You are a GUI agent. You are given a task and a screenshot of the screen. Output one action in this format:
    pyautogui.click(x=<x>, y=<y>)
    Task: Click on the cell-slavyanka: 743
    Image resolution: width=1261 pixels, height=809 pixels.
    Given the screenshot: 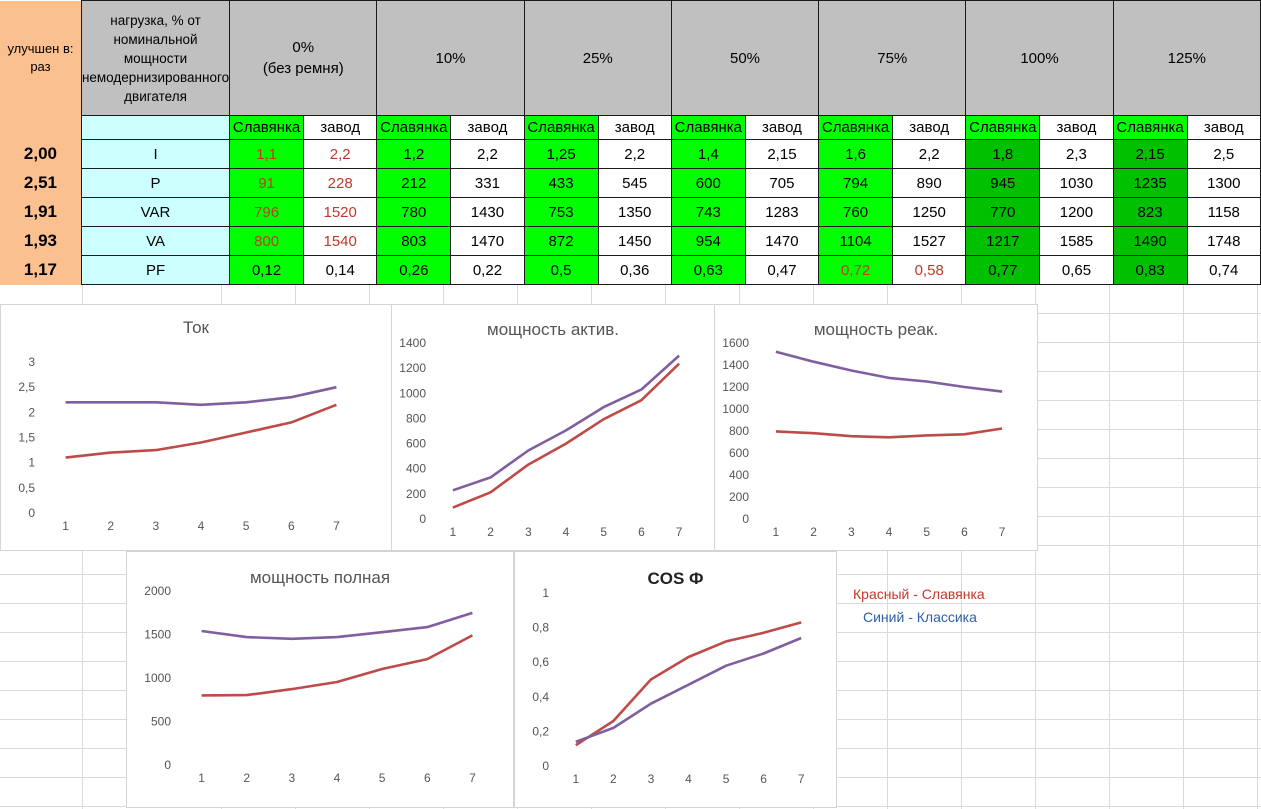 What is the action you would take?
    pyautogui.click(x=708, y=212)
    